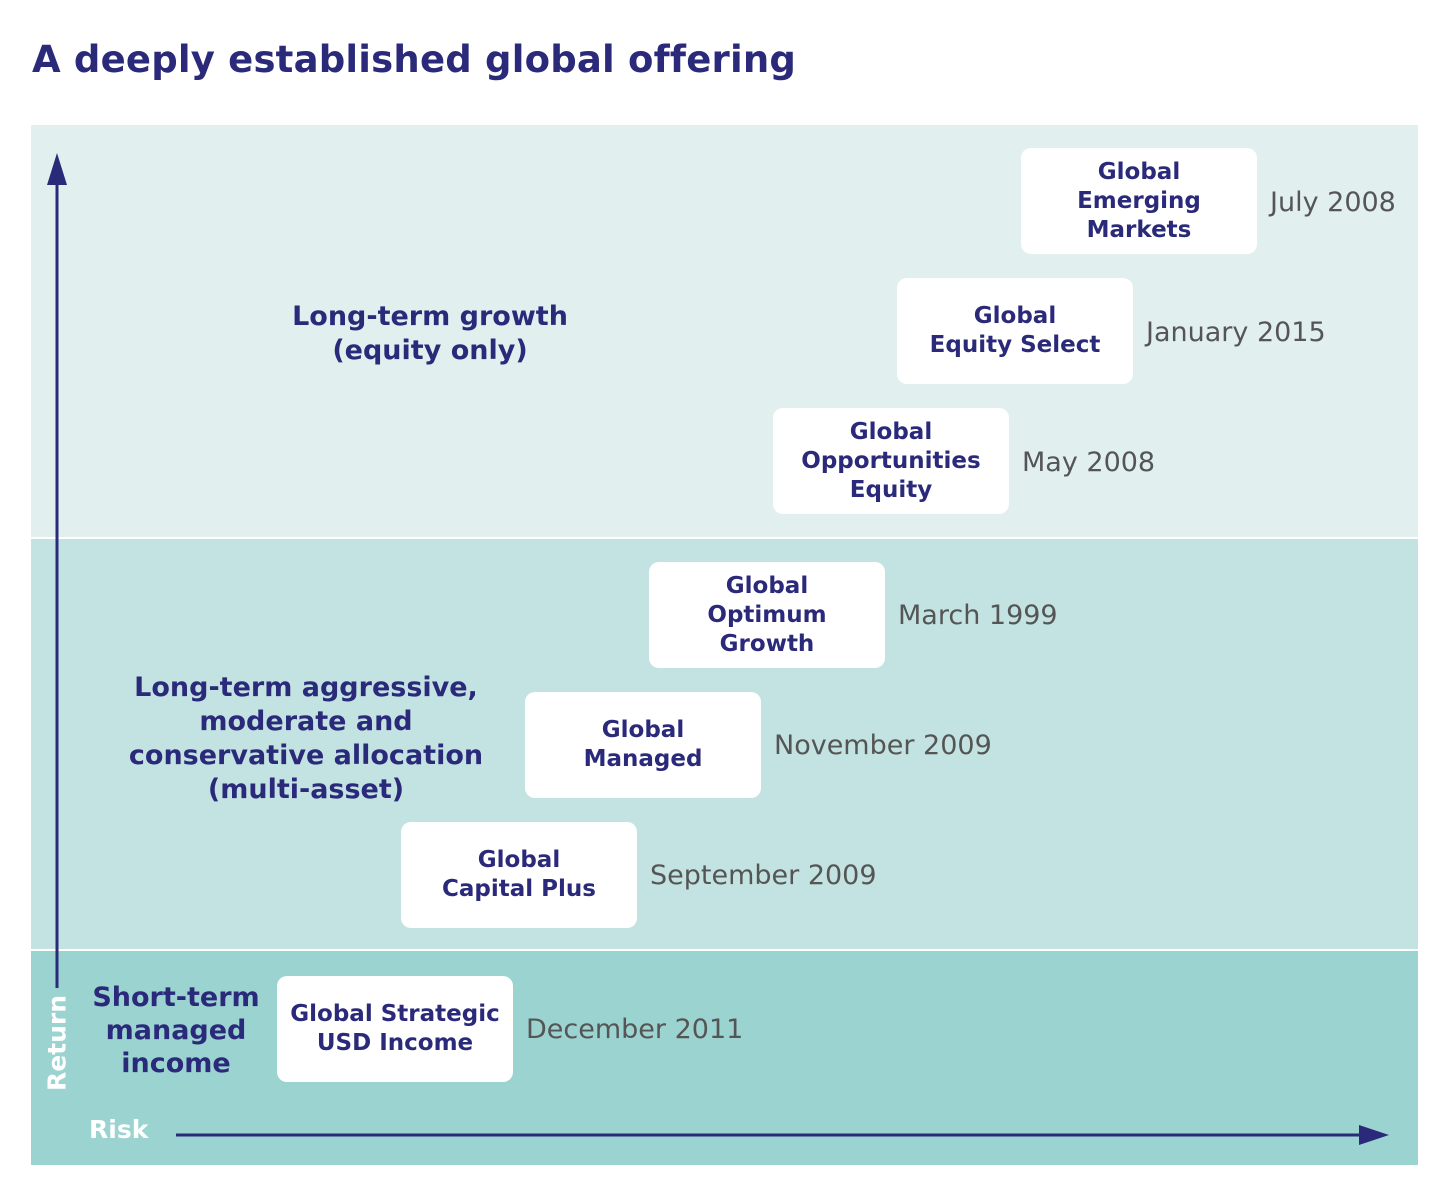 The image size is (1449, 1203). I want to click on fund-card-equity-select: Global Equity Select, so click(1015, 331).